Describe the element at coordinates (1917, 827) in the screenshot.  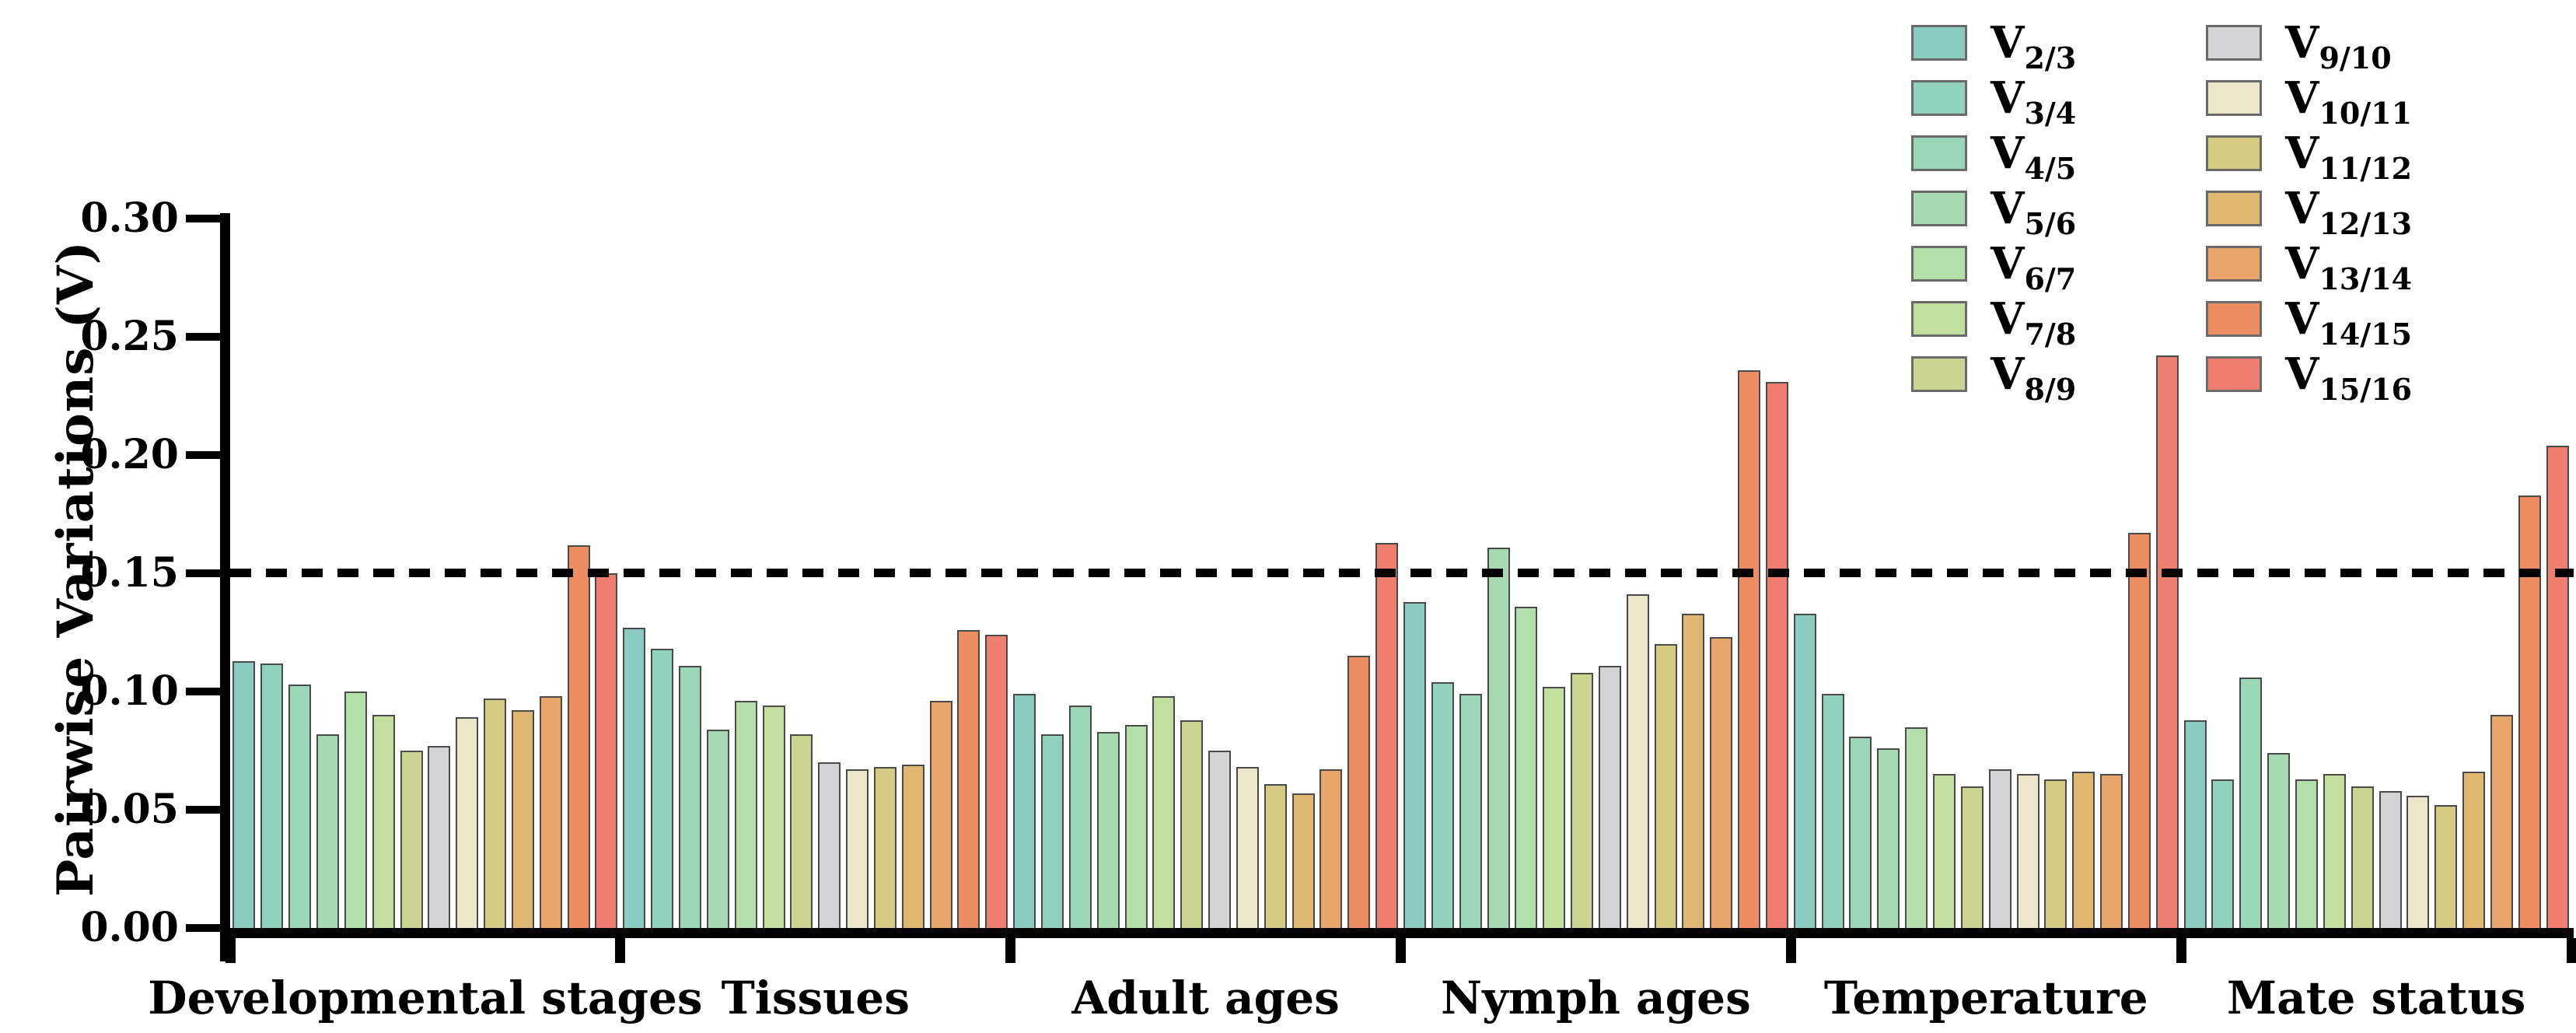
I see `bar-V6-7-group5` at that location.